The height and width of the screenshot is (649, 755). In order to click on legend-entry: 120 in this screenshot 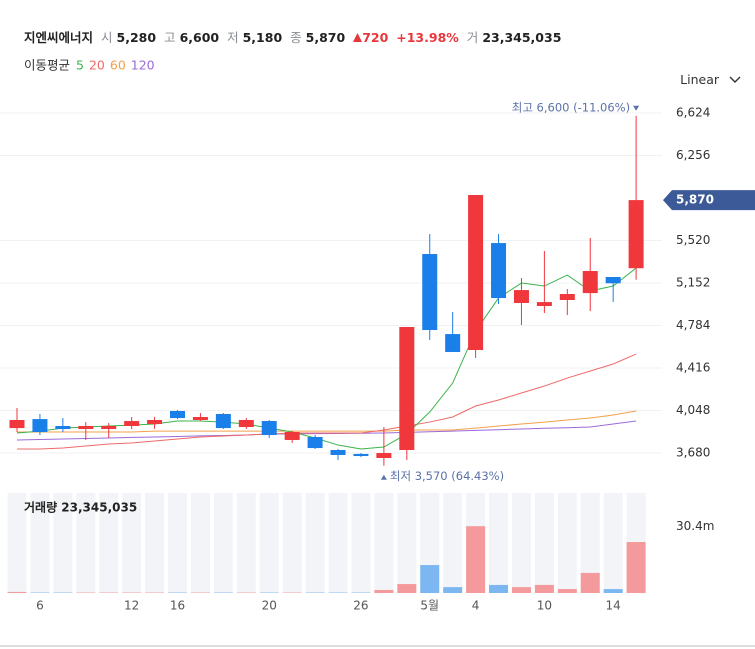, I will do `click(143, 65)`.